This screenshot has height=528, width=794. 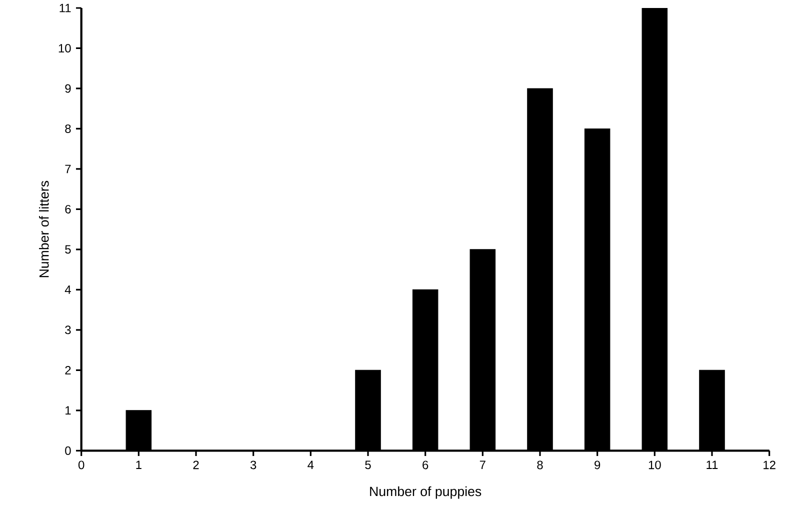 What do you see at coordinates (253, 465) in the screenshot?
I see `x-tick-label: 3` at bounding box center [253, 465].